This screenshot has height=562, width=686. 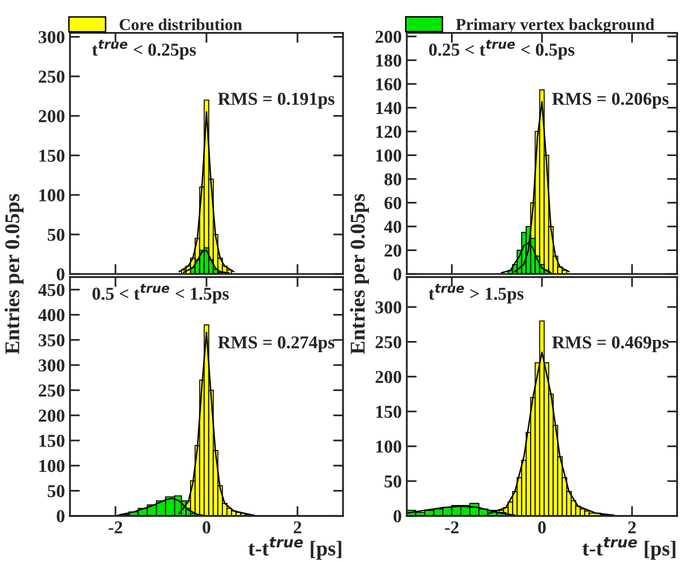 What do you see at coordinates (610, 344) in the screenshot?
I see `annotation: RMS = 0.469ps` at bounding box center [610, 344].